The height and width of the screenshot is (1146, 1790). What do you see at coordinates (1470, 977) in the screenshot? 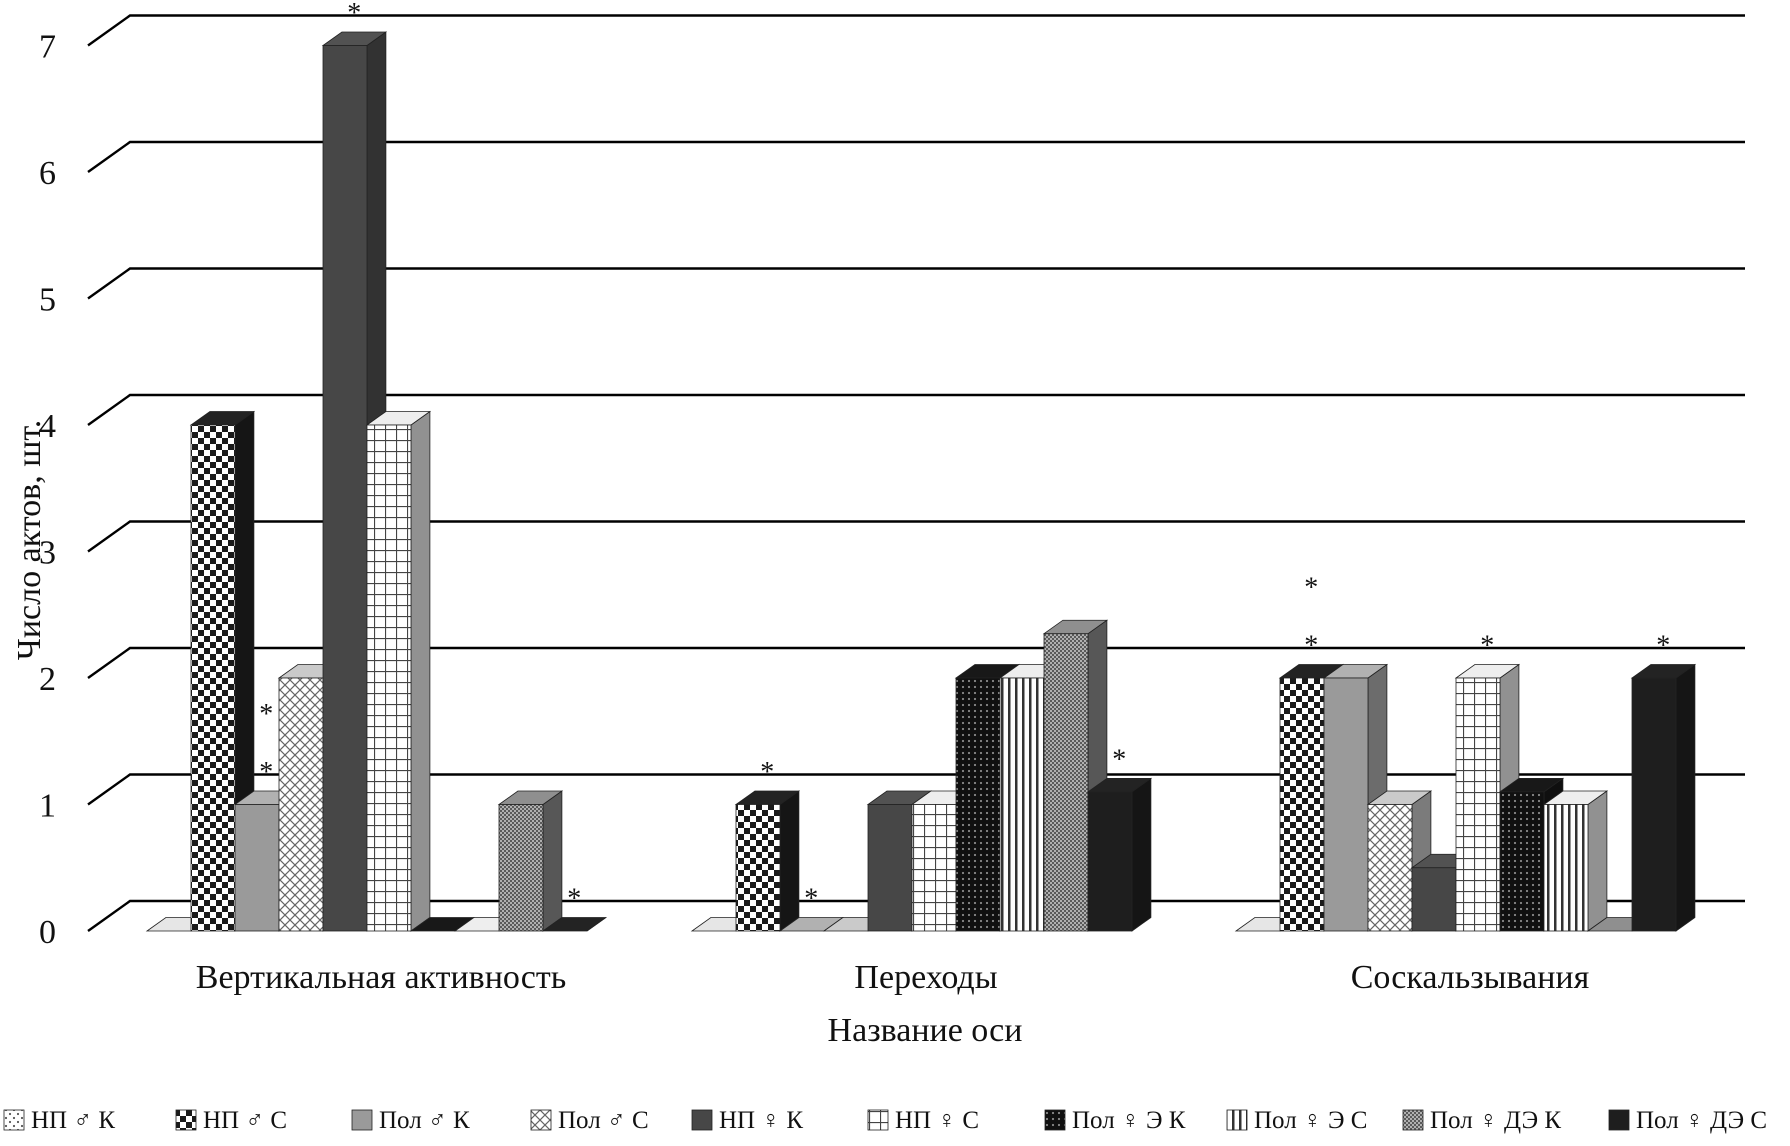
I see `x-category-label: Соскальзывания` at bounding box center [1470, 977].